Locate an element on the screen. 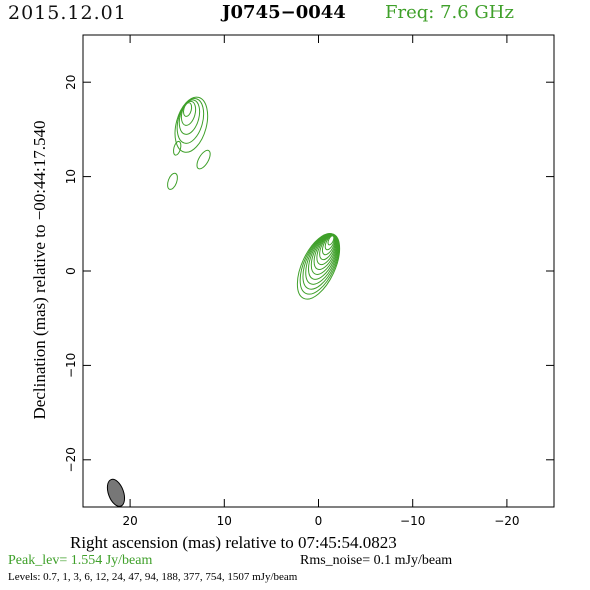 The width and height of the screenshot is (590, 590). x-tick-label: −10 is located at coordinates (412, 521).